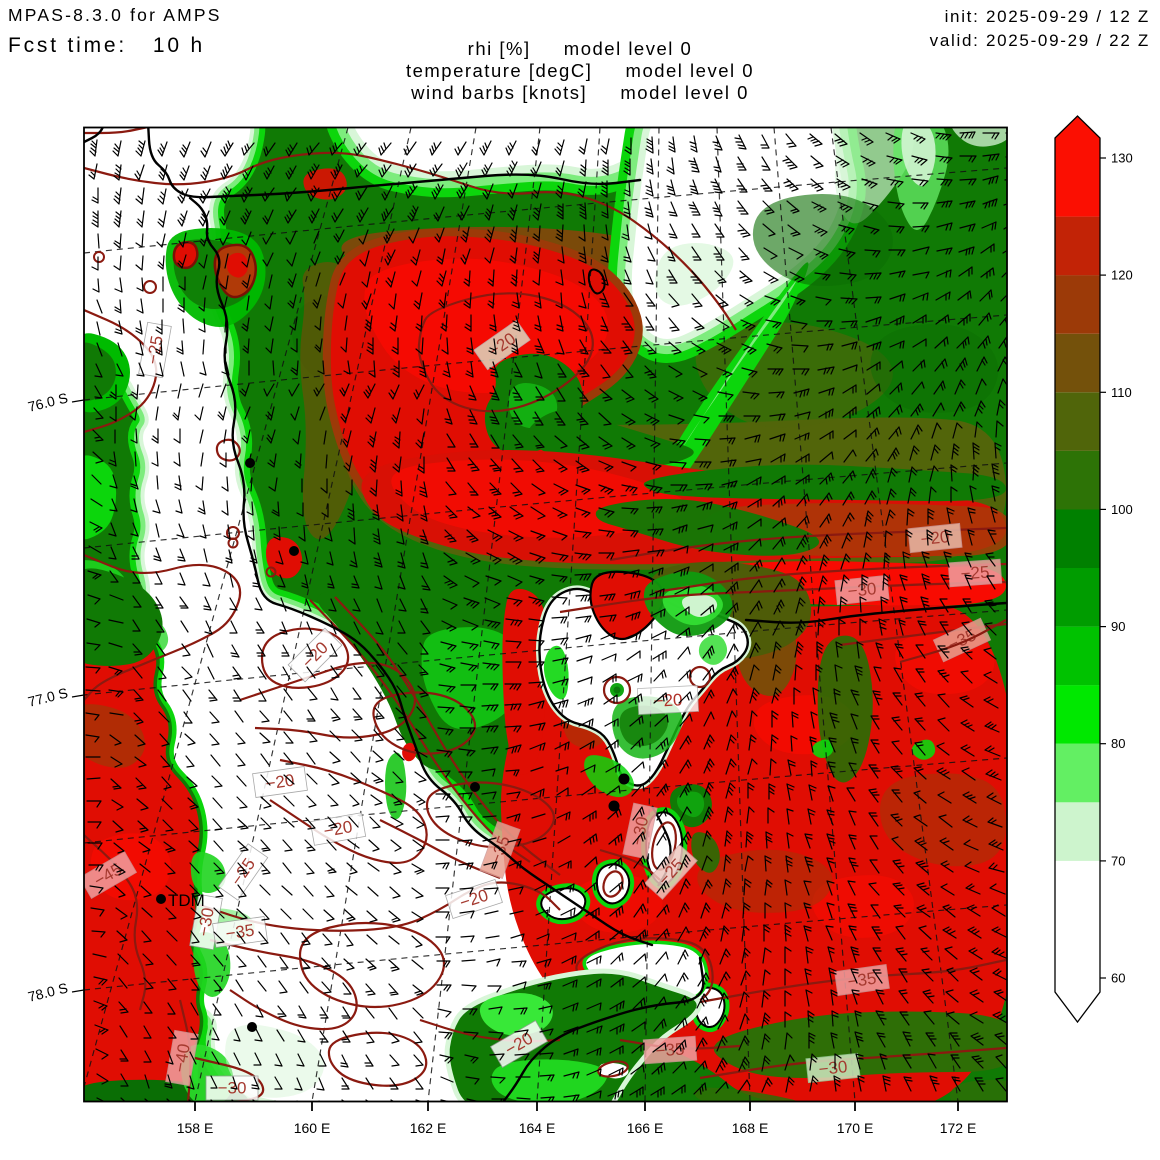 The image size is (1160, 1160). I want to click on svg-text: Fcst time: 10 h, so click(106, 45).